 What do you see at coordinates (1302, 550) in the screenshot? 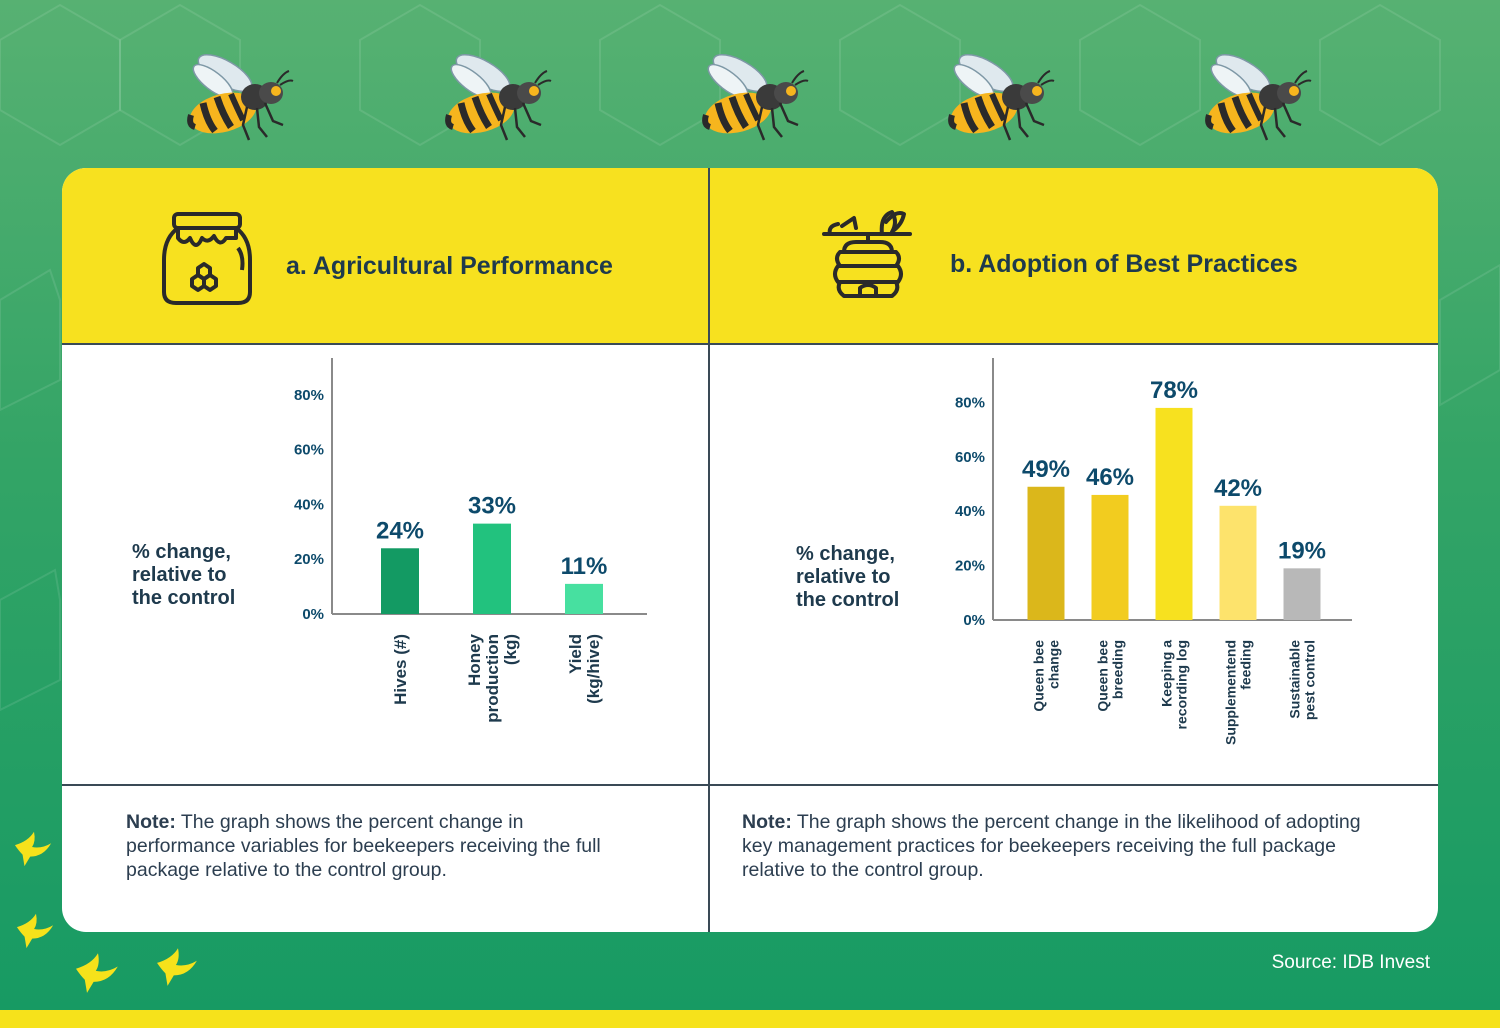
I see `data-label: 19%` at bounding box center [1302, 550].